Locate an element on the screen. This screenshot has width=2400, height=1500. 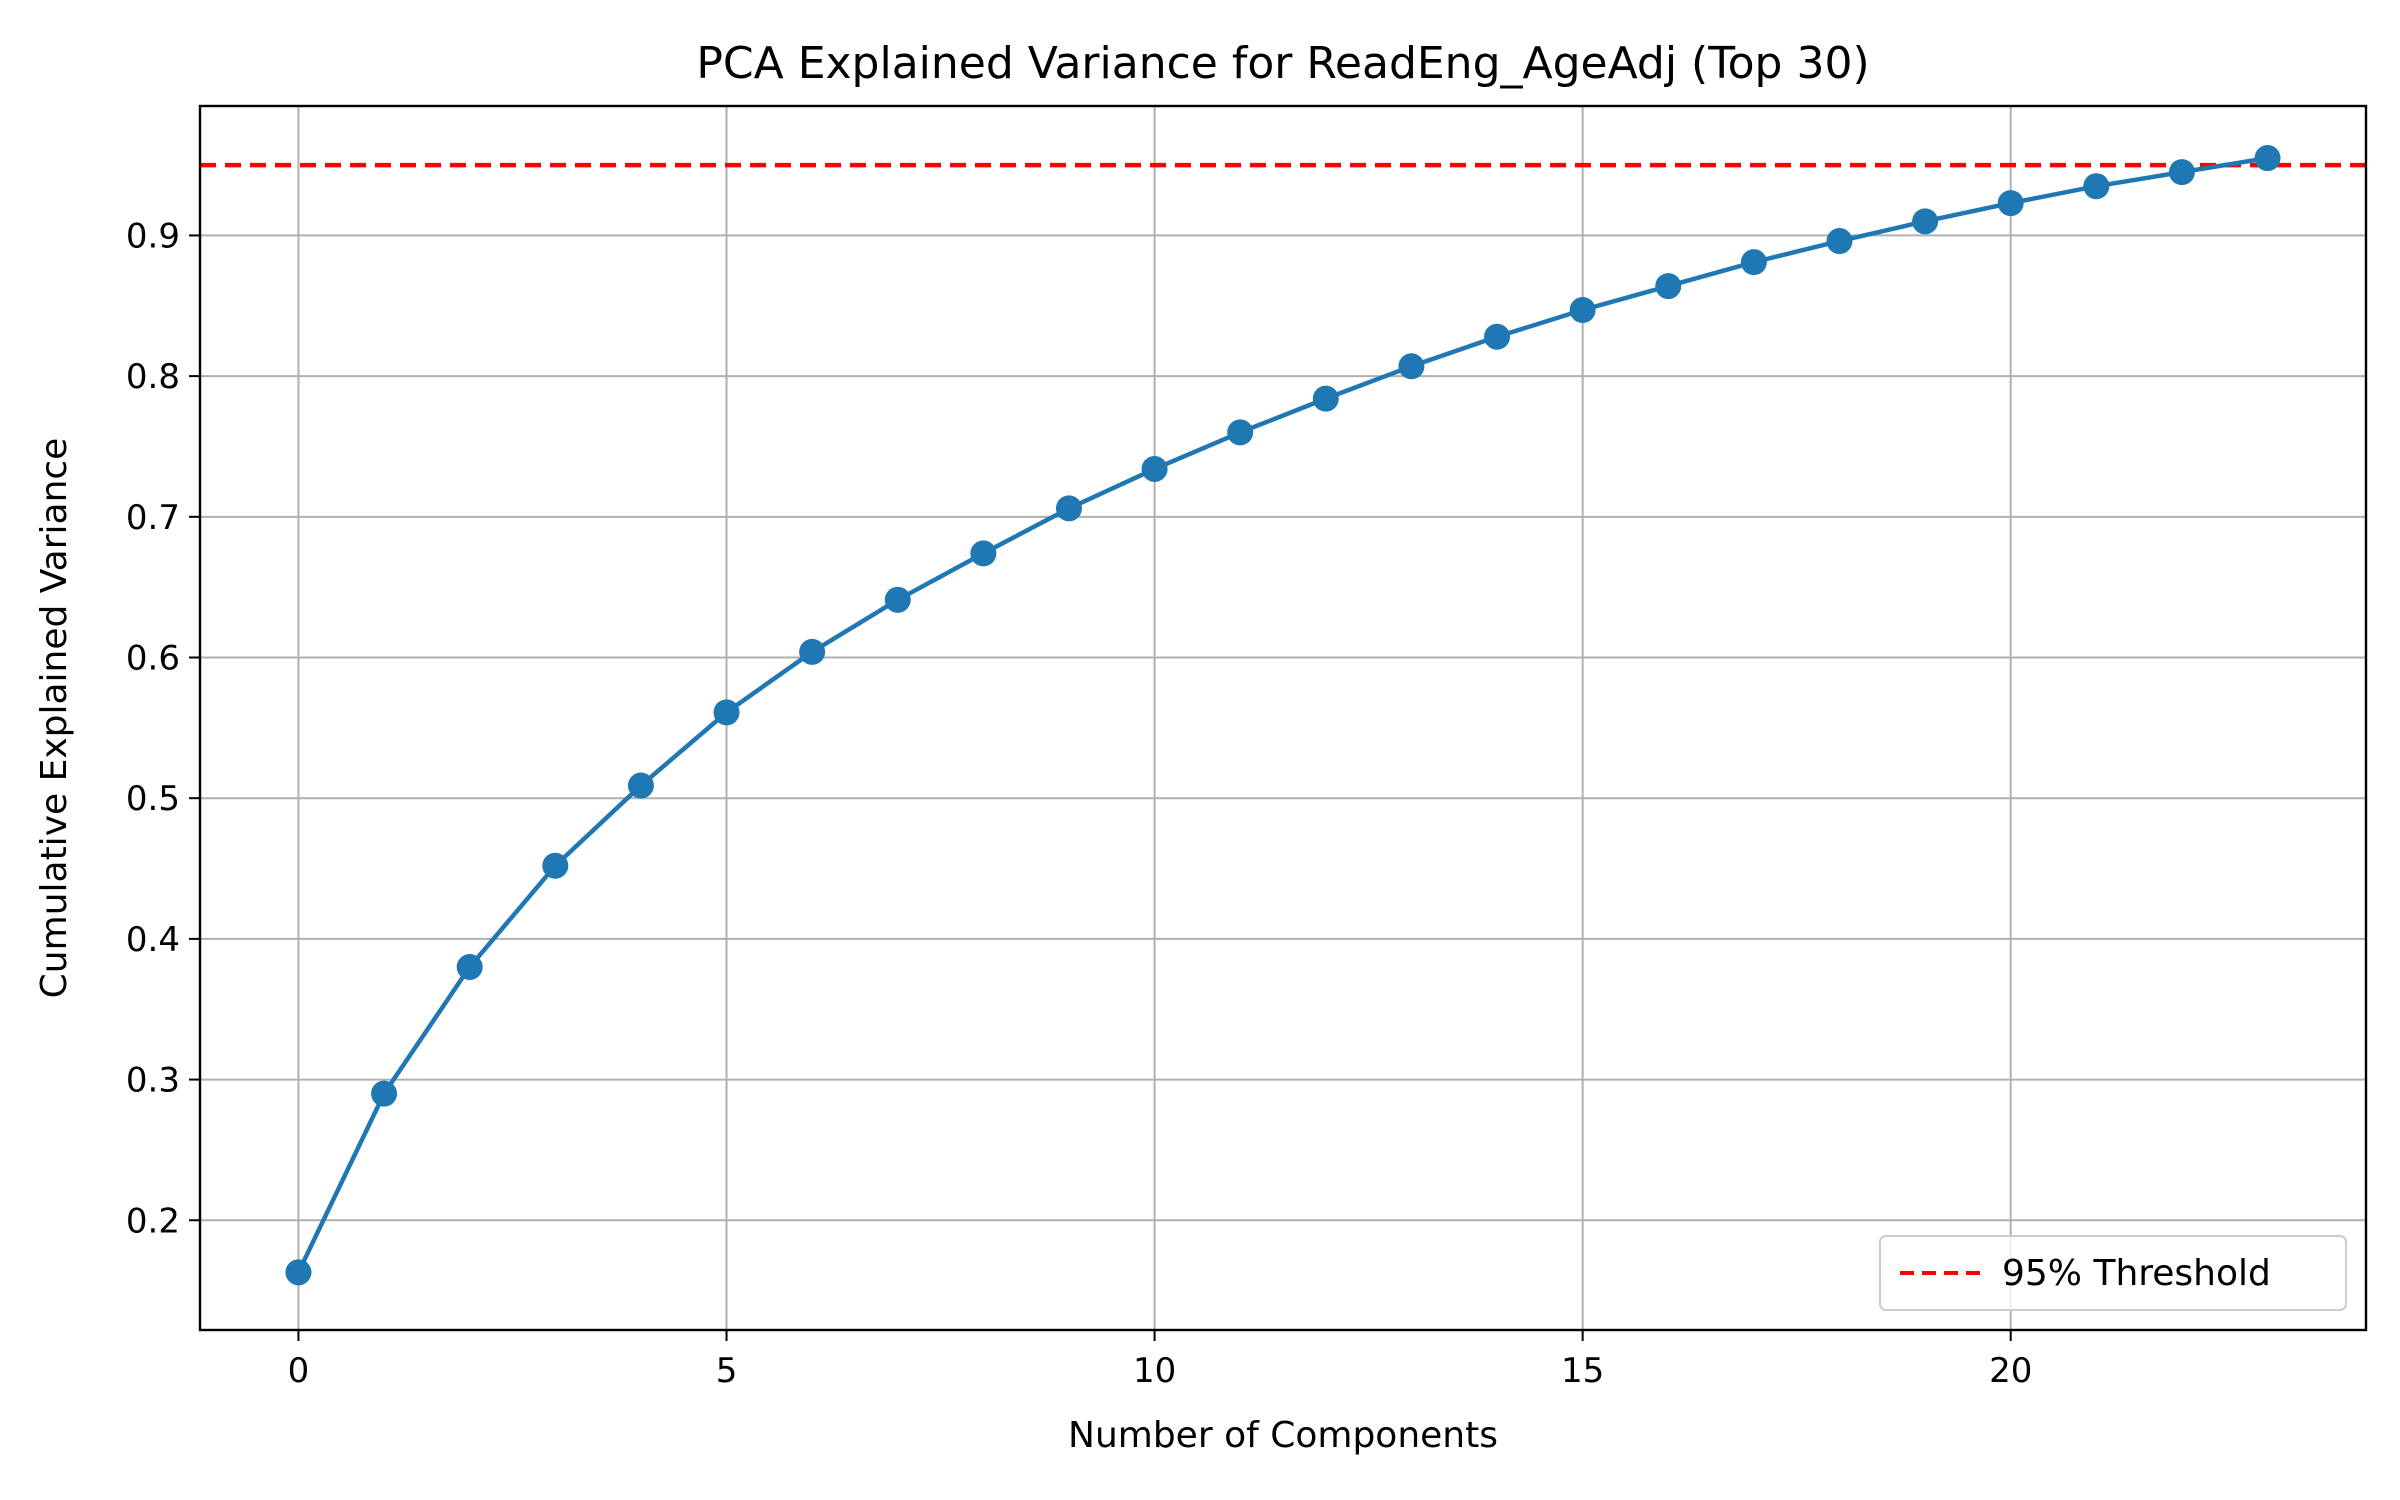
y-tick-label-0.2: 0.2 is located at coordinates (153, 1221).